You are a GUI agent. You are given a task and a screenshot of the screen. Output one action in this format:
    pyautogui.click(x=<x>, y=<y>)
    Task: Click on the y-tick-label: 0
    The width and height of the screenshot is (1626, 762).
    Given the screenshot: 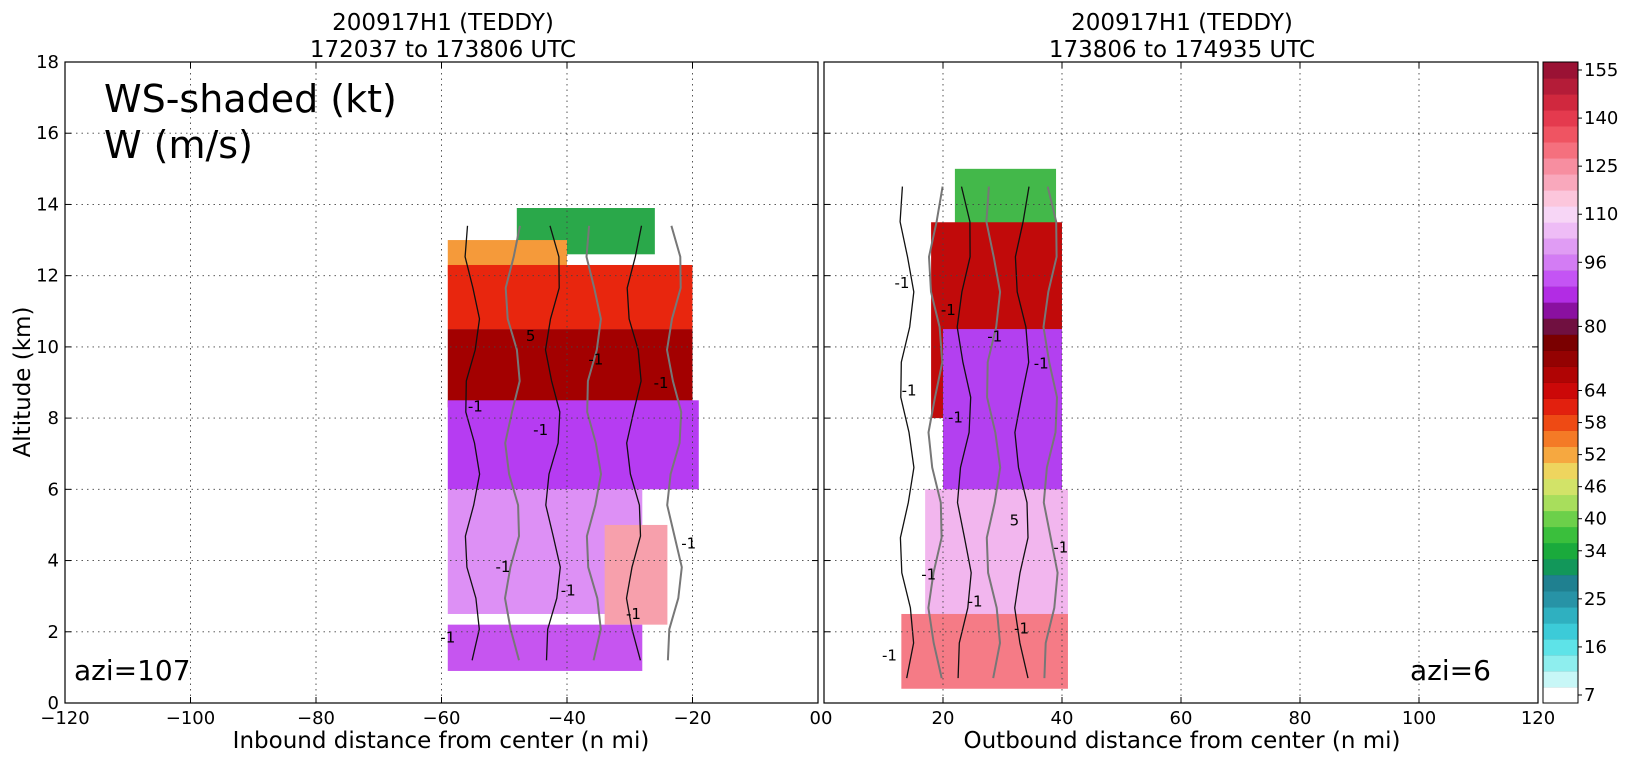 What is the action you would take?
    pyautogui.click(x=53, y=703)
    